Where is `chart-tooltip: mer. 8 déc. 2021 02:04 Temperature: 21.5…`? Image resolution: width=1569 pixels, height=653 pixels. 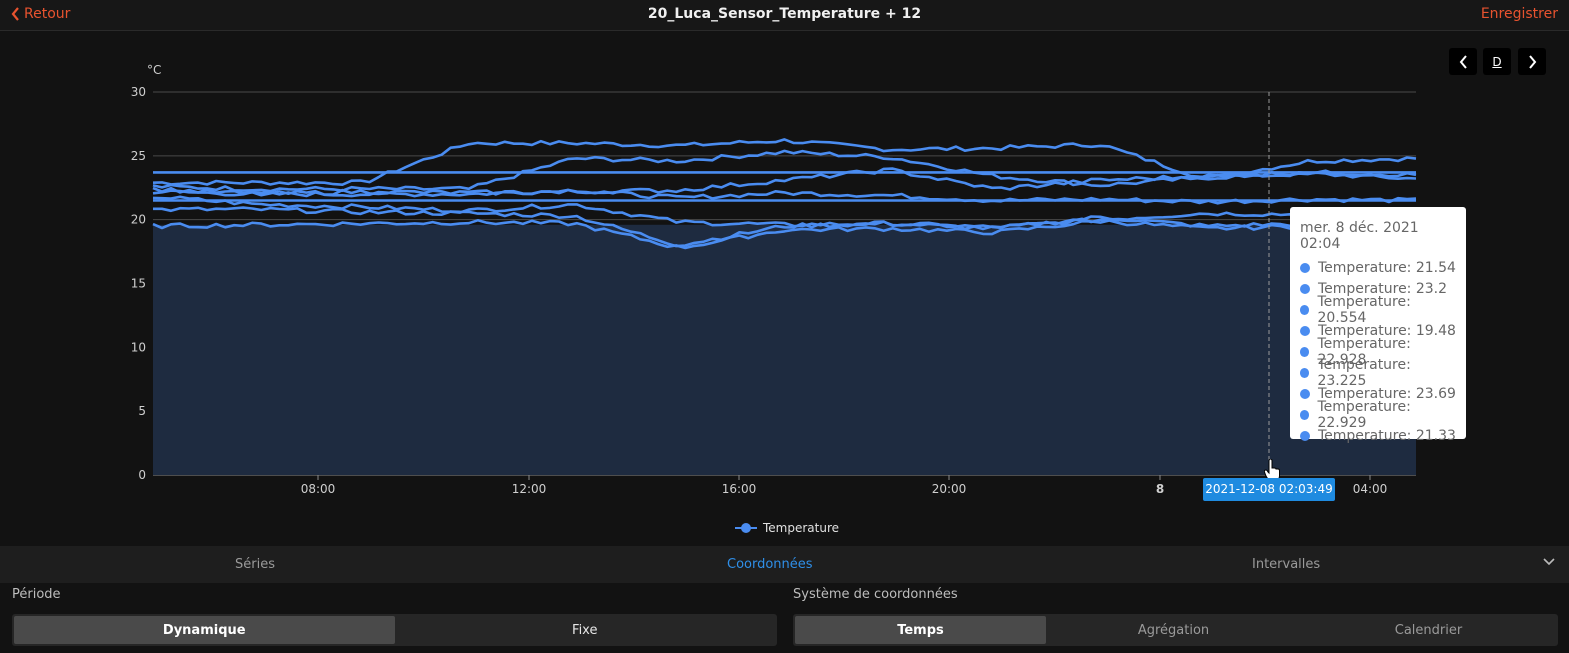
chart-tooltip: mer. 8 déc. 2021 02:04 Temperature: 21.5… is located at coordinates (1378, 325).